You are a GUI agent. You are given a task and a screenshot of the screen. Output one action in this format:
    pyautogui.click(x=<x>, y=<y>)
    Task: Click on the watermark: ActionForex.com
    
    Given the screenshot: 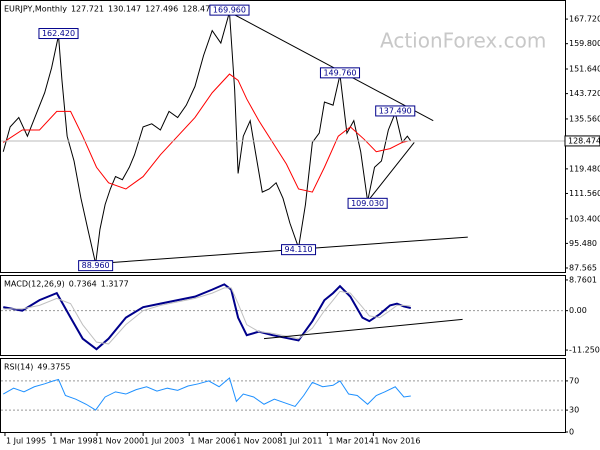 What is the action you would take?
    pyautogui.click(x=463, y=41)
    